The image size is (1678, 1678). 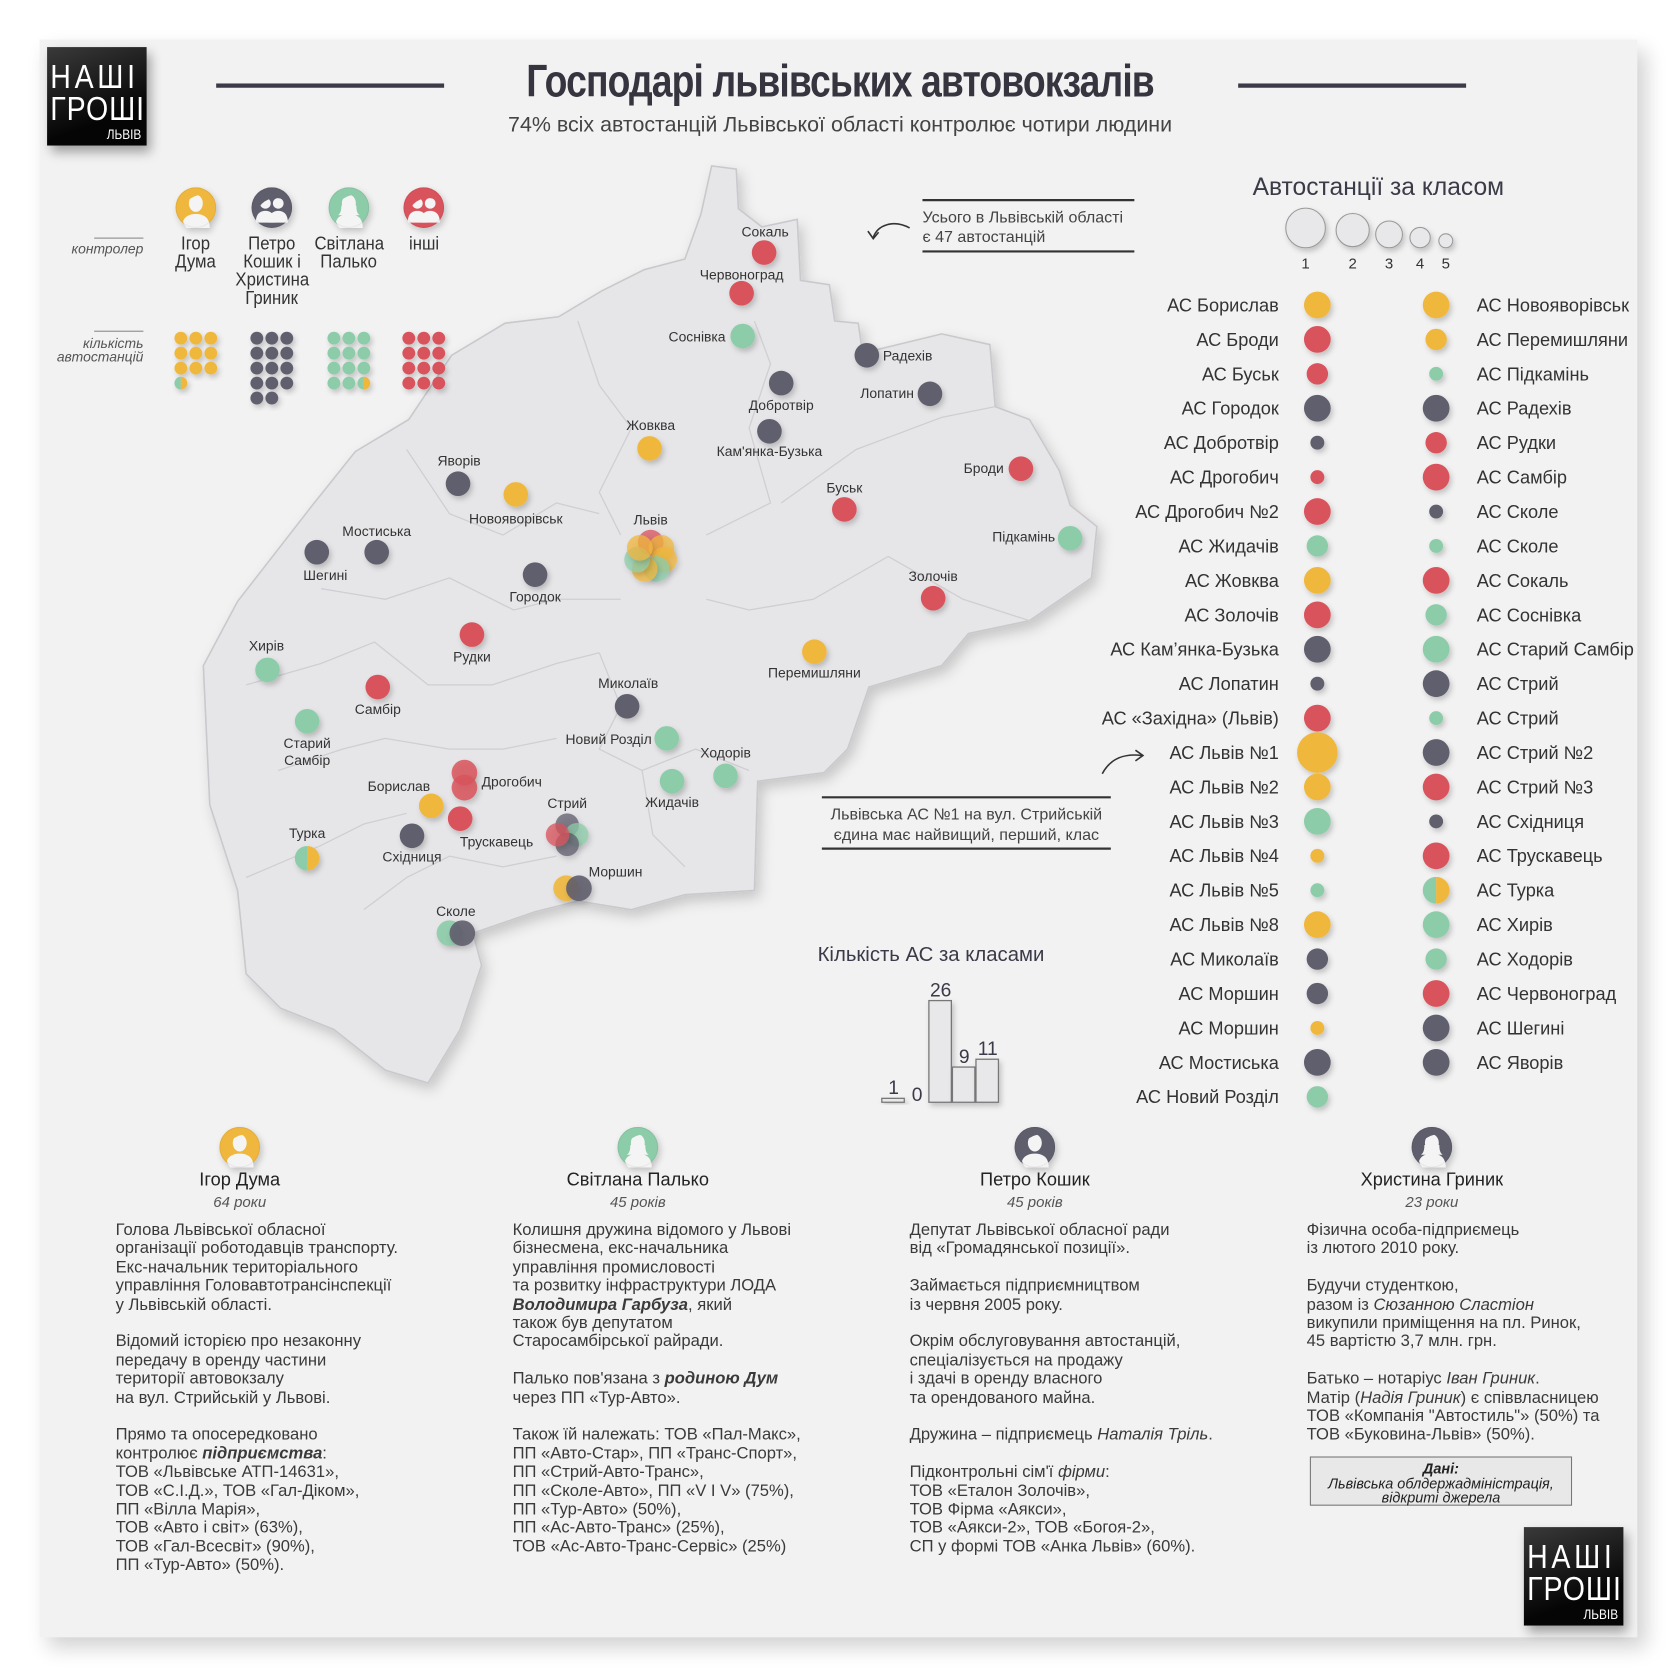 What do you see at coordinates (781, 405) in the screenshot?
I see `city-label: Добротвір` at bounding box center [781, 405].